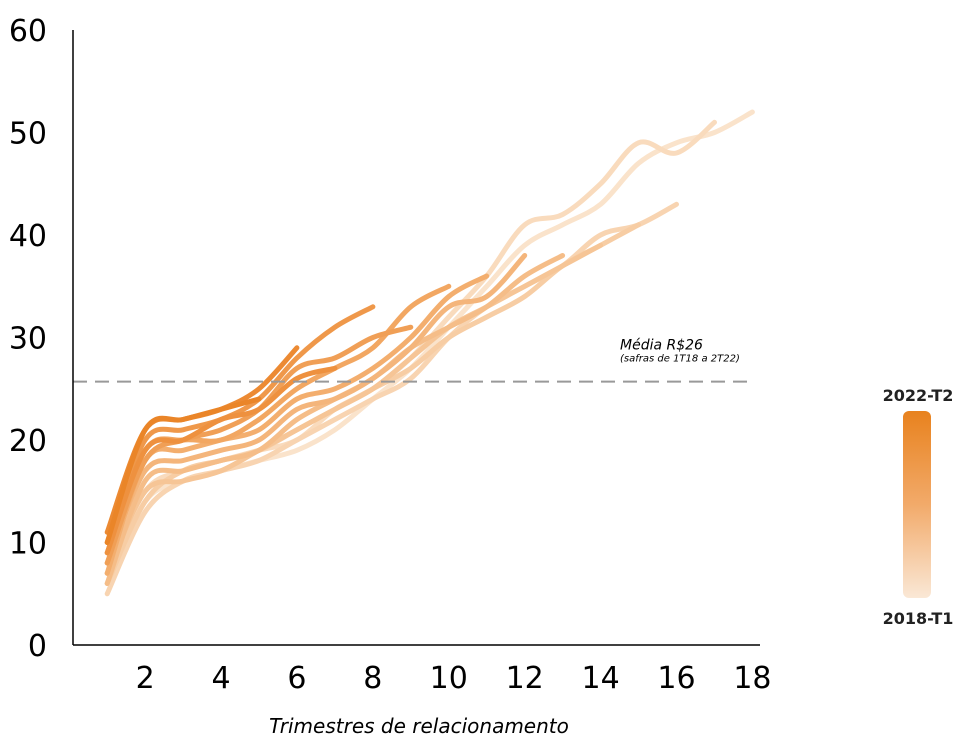  Describe the element at coordinates (525, 678) in the screenshot. I see `x-tick-label: 12` at that location.